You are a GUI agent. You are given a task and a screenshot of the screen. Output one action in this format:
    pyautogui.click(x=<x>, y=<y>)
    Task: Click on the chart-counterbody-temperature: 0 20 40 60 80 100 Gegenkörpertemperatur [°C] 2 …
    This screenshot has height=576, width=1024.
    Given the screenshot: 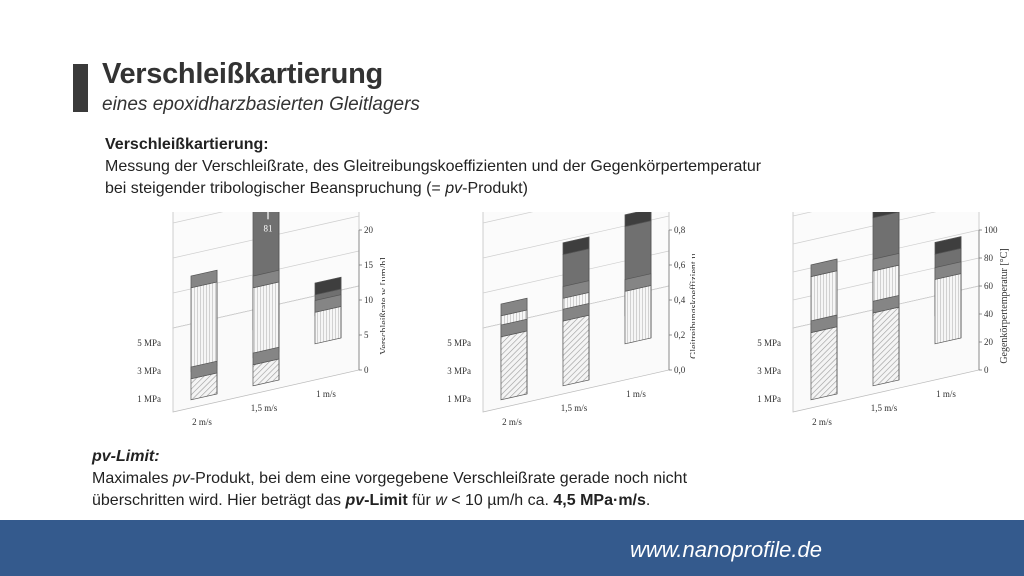 What is the action you would take?
    pyautogui.click(x=860, y=327)
    